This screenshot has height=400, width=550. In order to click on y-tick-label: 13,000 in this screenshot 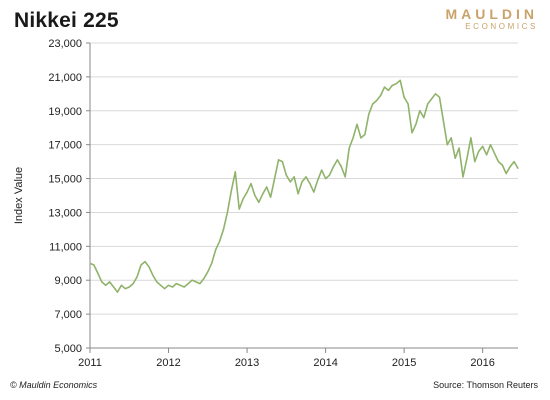, I will do `click(65, 213)`.